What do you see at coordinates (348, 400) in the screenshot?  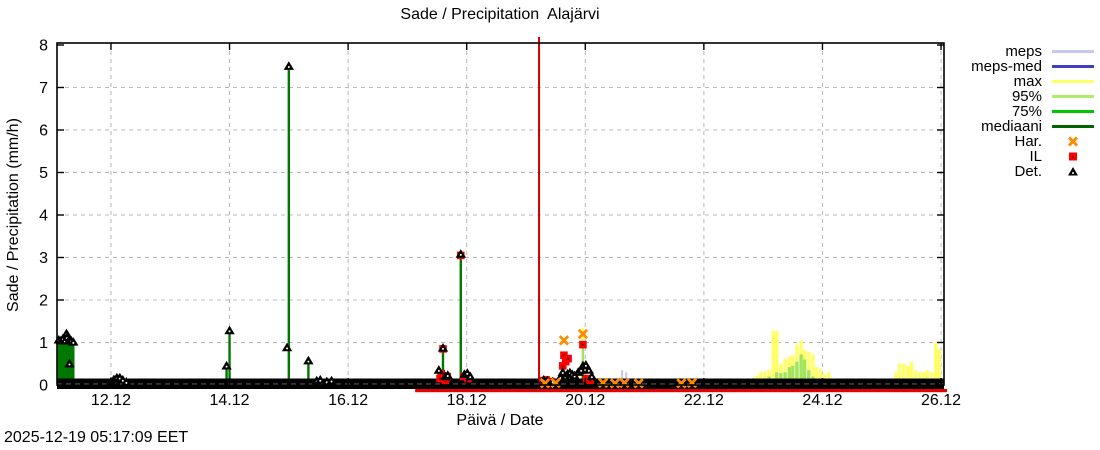 I see `x-tick-label: 16.12` at bounding box center [348, 400].